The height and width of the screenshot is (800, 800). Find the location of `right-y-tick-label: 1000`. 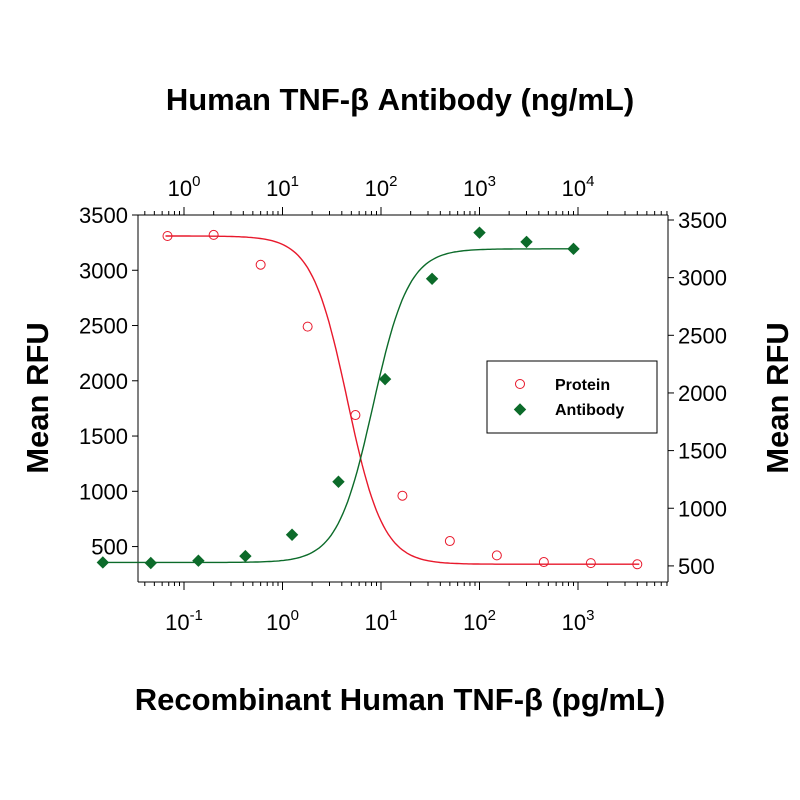

right-y-tick-label: 1000 is located at coordinates (702, 508).